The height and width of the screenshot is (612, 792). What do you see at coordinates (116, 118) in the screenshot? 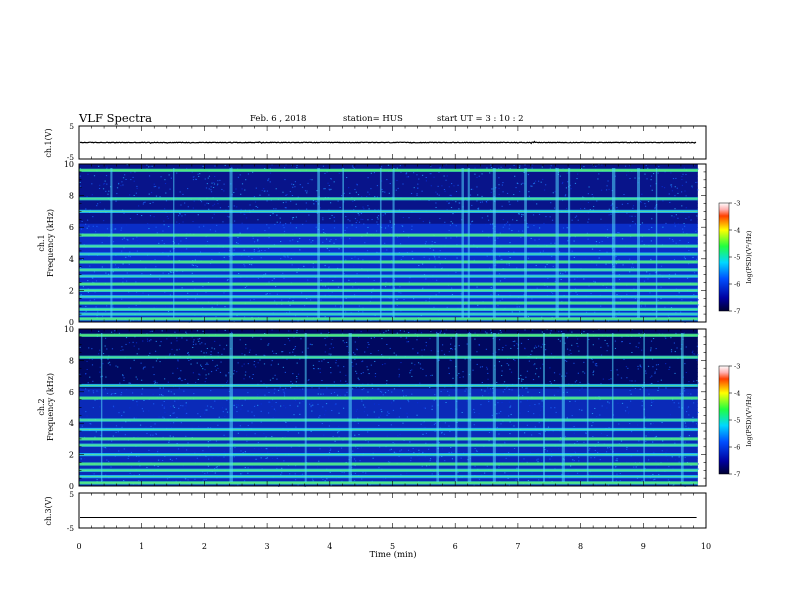
I see `chart-title: VLF Spectra` at bounding box center [116, 118].